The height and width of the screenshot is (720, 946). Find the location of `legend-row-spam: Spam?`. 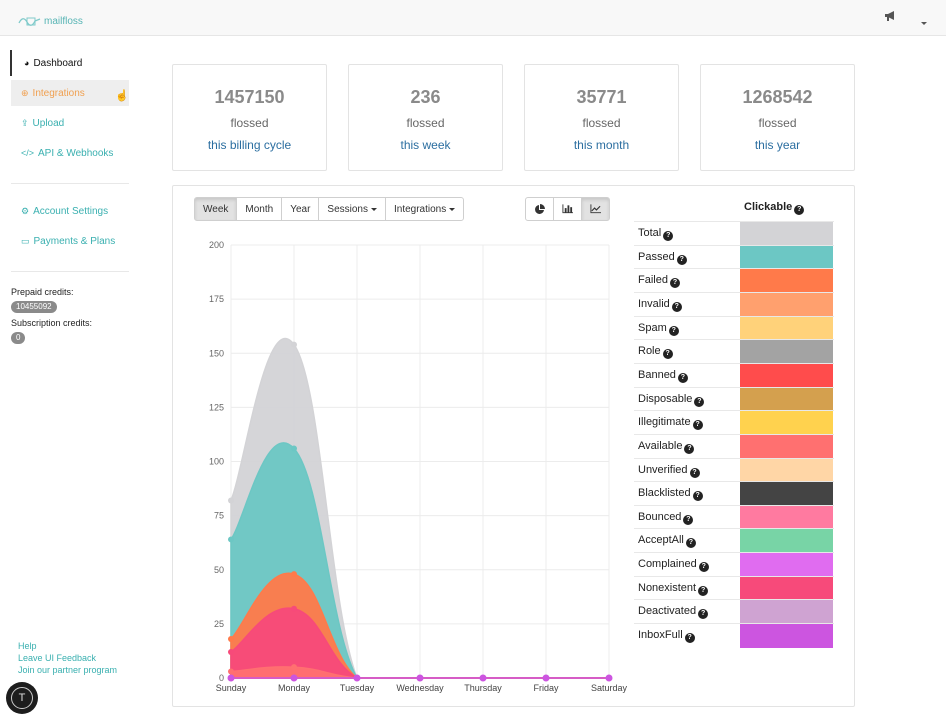

legend-row-spam: Spam? is located at coordinates (734, 328).